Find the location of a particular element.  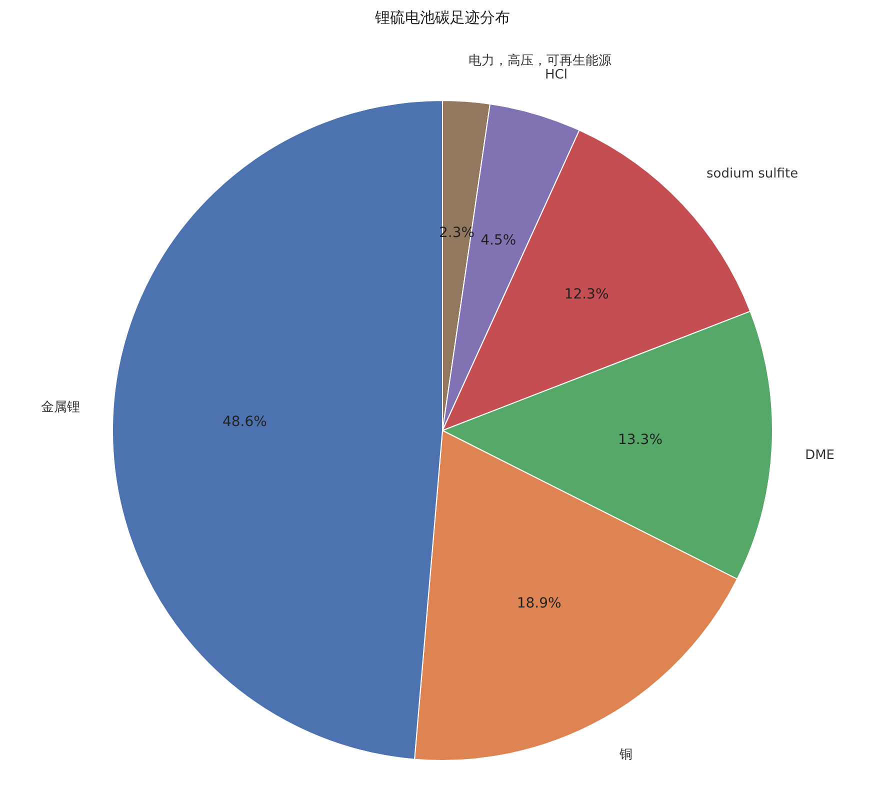

slice-label: 金属锂 is located at coordinates (60, 408).